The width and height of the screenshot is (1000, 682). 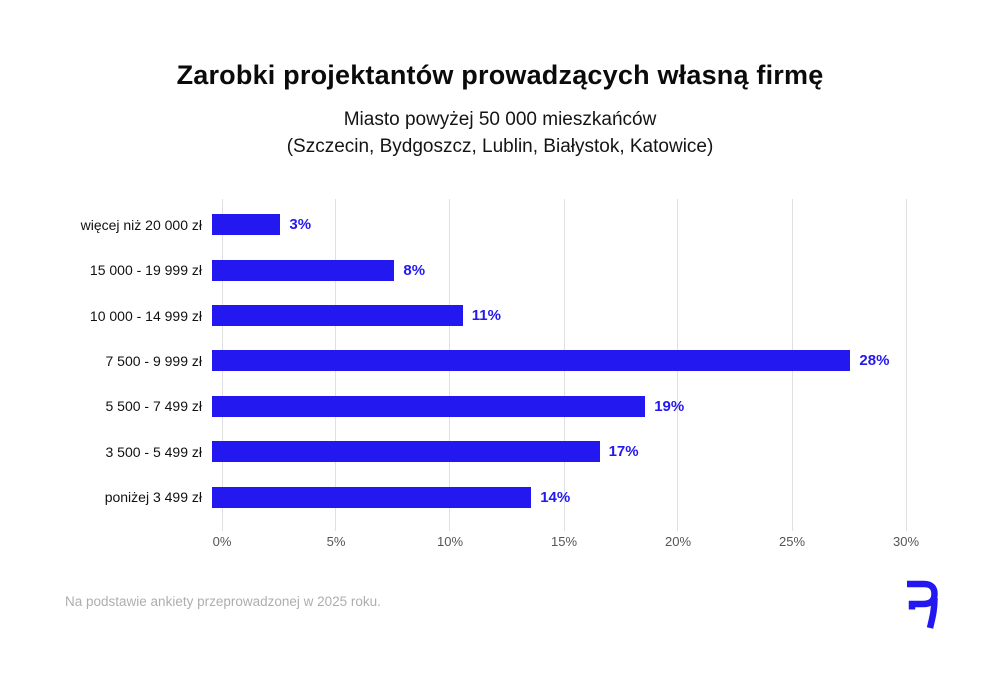 What do you see at coordinates (554, 224) in the screenshot?
I see `bar-track: 3%` at bounding box center [554, 224].